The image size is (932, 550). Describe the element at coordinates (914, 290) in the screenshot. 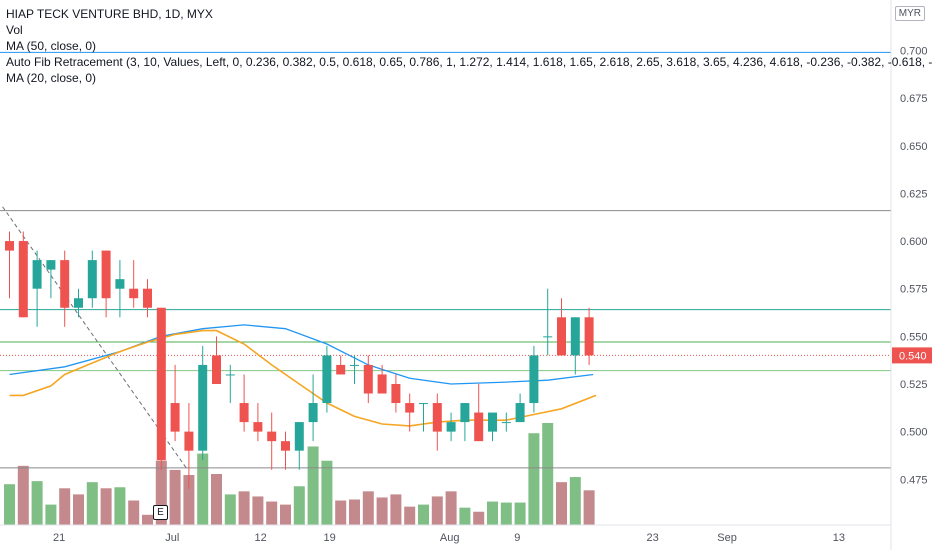

I see `y-tick-label: 0.575` at that location.